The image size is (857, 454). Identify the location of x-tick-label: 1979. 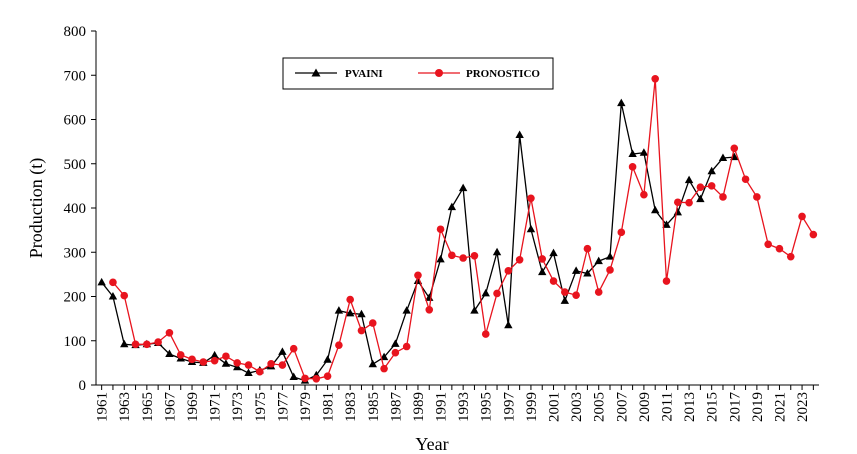
(306, 407).